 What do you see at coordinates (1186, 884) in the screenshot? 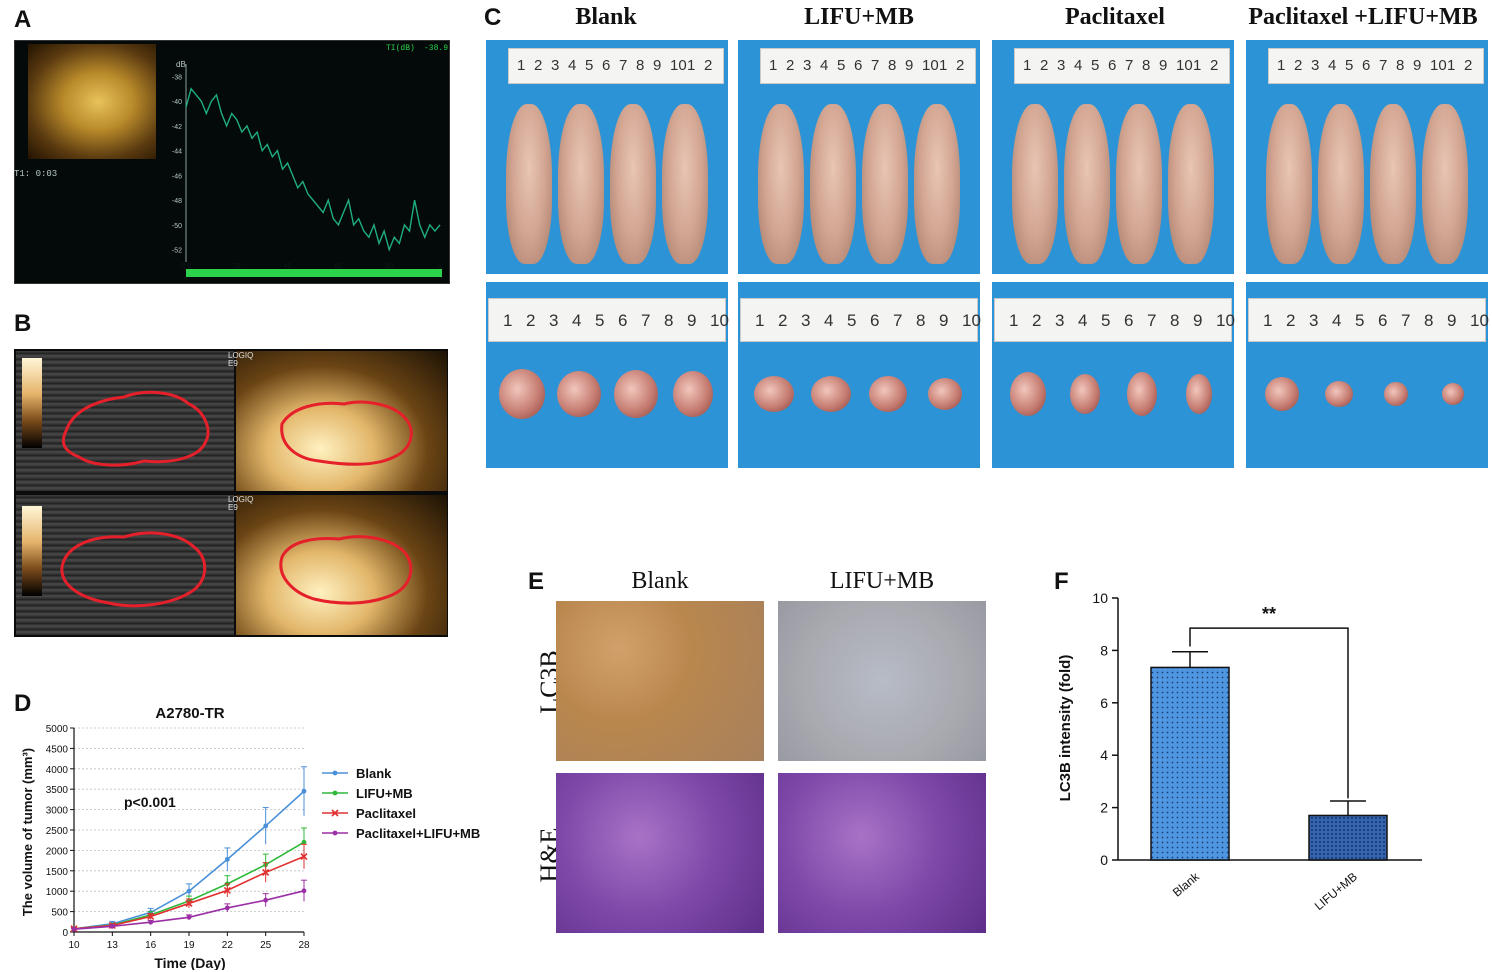
I see `panel-f-x-tick-label: Blank` at bounding box center [1186, 884].